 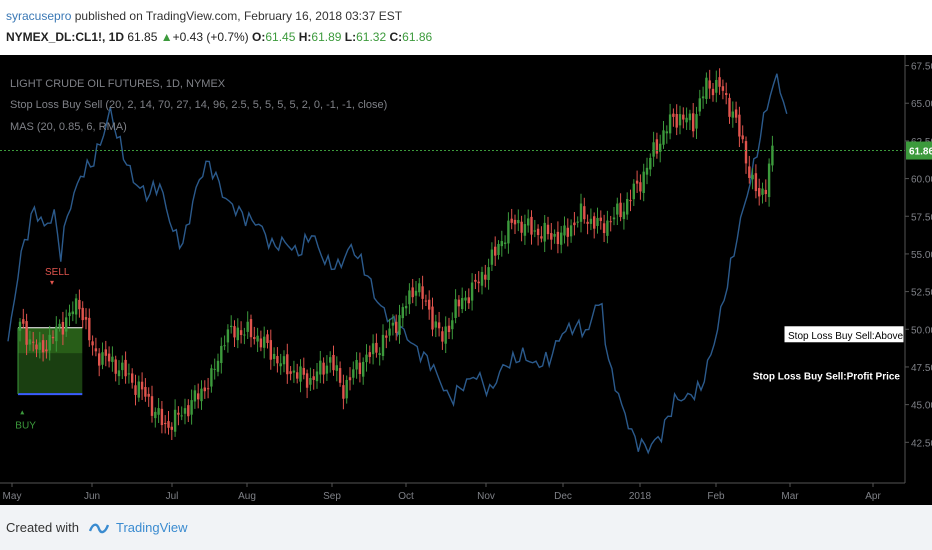 What do you see at coordinates (258, 37) in the screenshot?
I see `open-label: O:` at bounding box center [258, 37].